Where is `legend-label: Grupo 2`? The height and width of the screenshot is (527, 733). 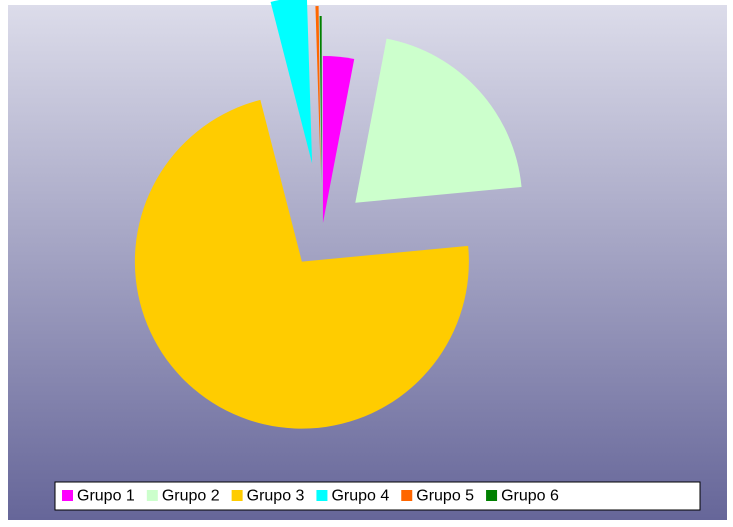
legend-label: Grupo 2 is located at coordinates (191, 496).